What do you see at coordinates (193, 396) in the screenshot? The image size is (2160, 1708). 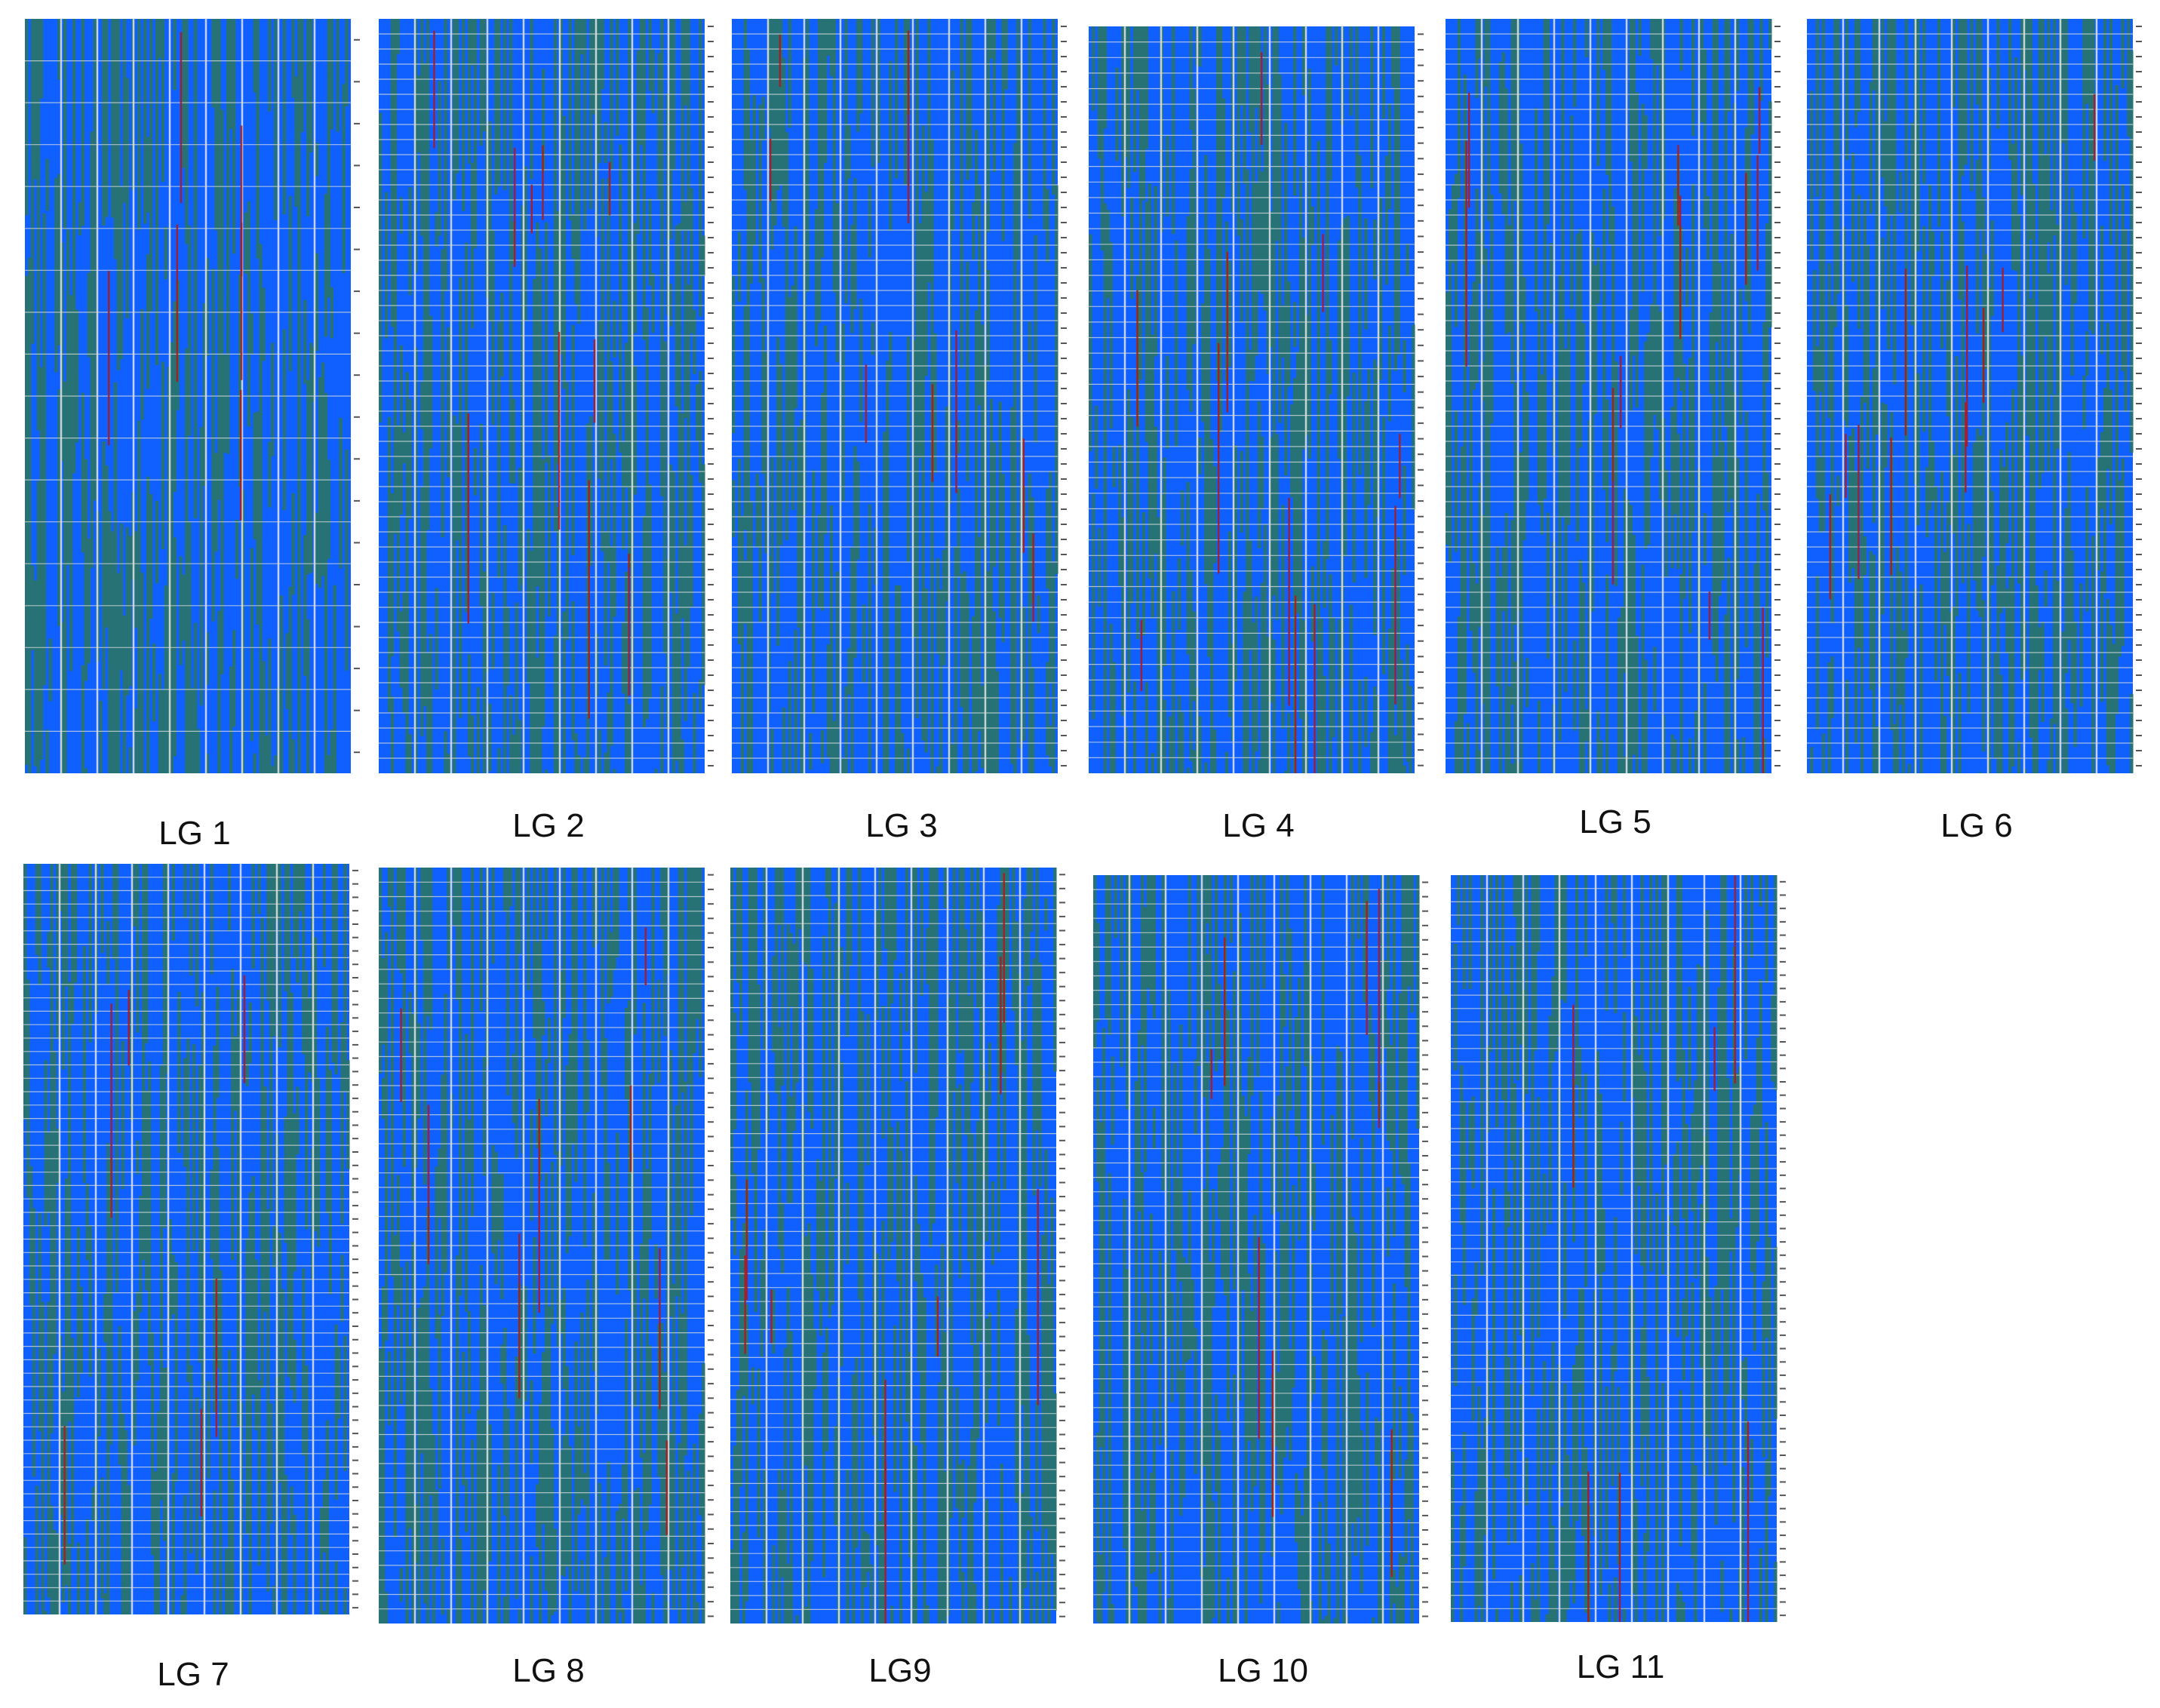 I see `heatmap-lg1` at bounding box center [193, 396].